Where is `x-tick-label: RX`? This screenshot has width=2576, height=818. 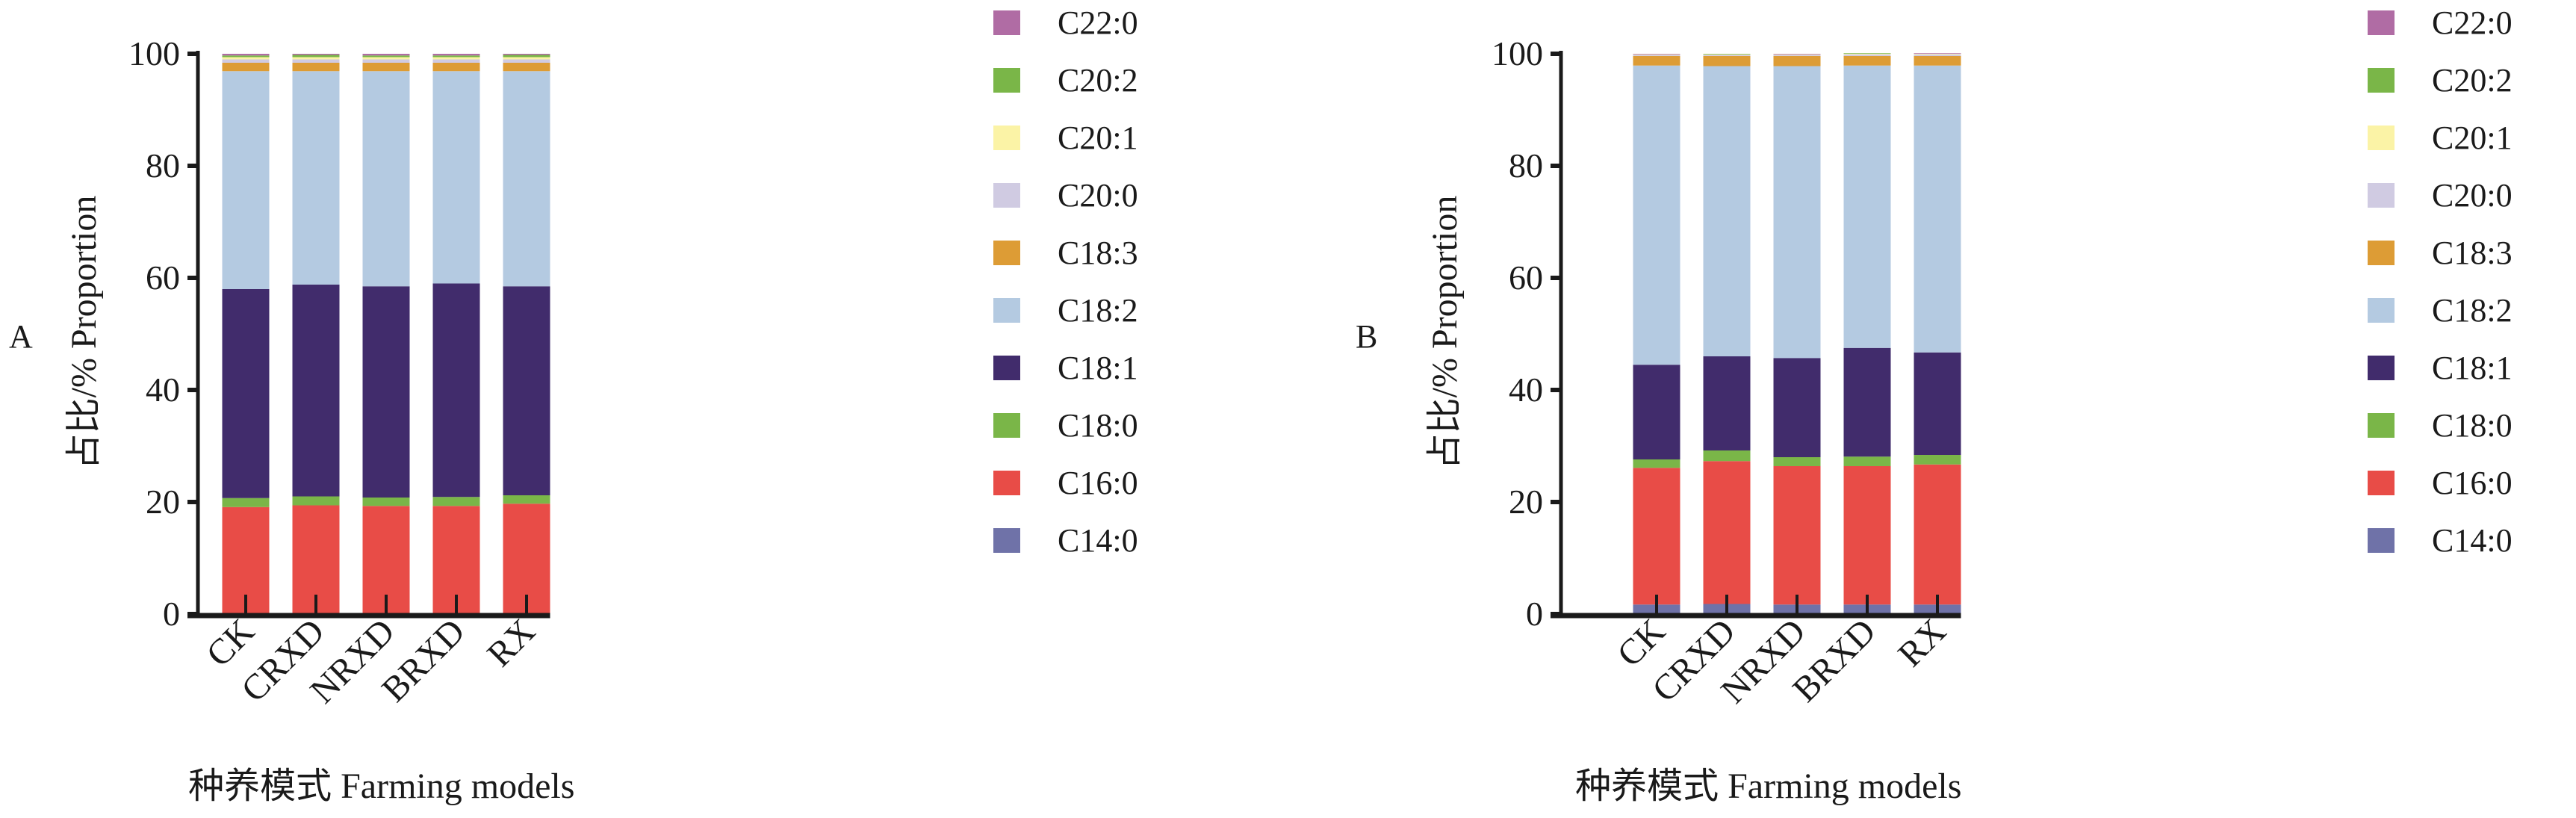 x-tick-label: RX is located at coordinates (511, 643).